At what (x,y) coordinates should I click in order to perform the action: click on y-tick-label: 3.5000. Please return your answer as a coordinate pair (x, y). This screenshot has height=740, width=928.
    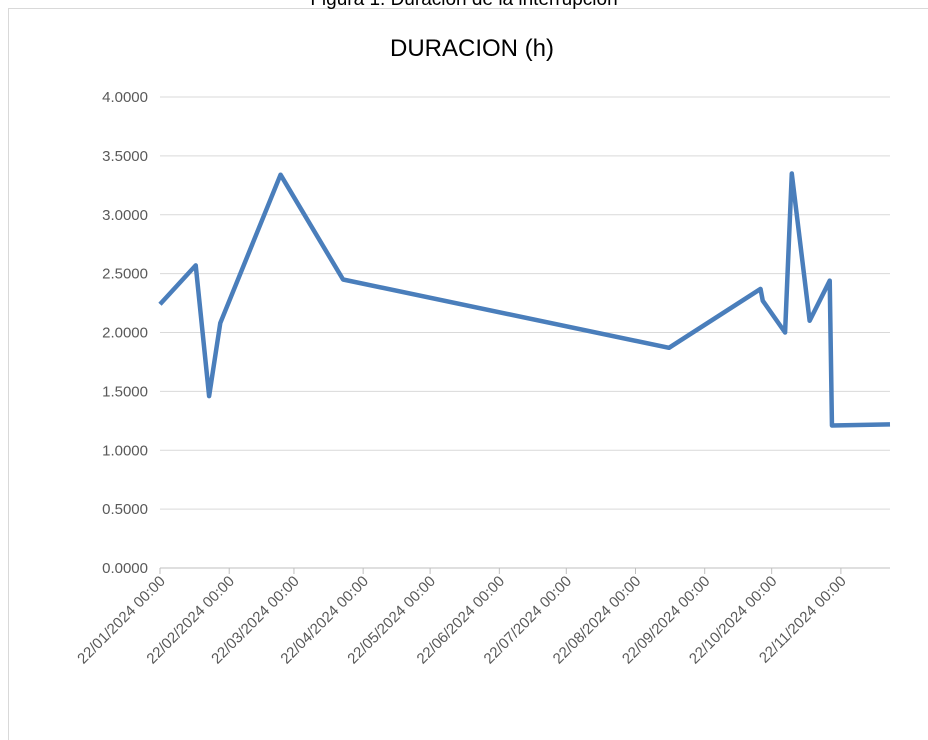
    Looking at the image, I should click on (125, 156).